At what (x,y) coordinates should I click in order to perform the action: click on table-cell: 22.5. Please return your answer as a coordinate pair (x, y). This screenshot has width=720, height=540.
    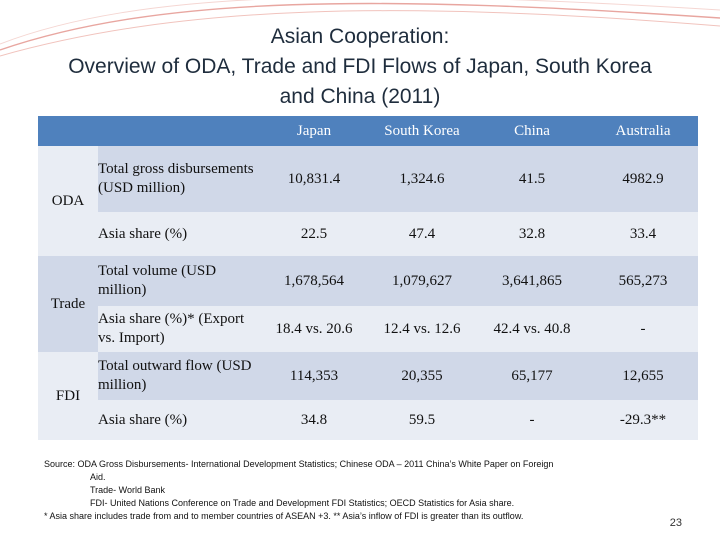
    Looking at the image, I should click on (314, 234).